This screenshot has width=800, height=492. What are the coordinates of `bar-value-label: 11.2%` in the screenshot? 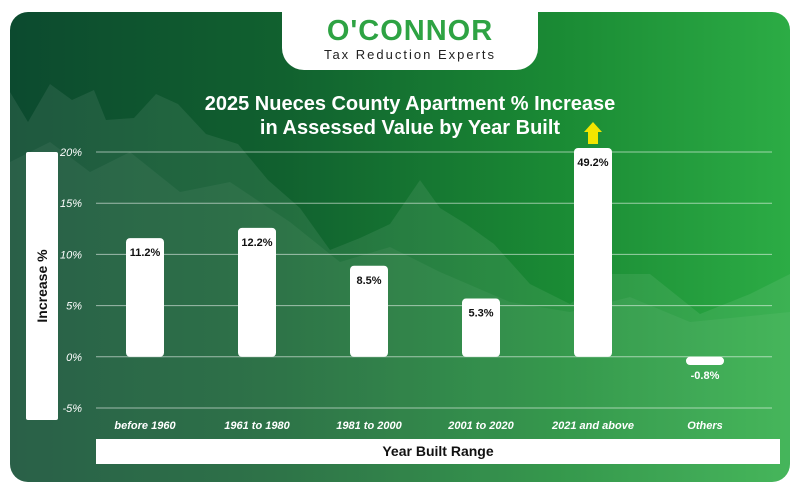 It's located at (145, 253).